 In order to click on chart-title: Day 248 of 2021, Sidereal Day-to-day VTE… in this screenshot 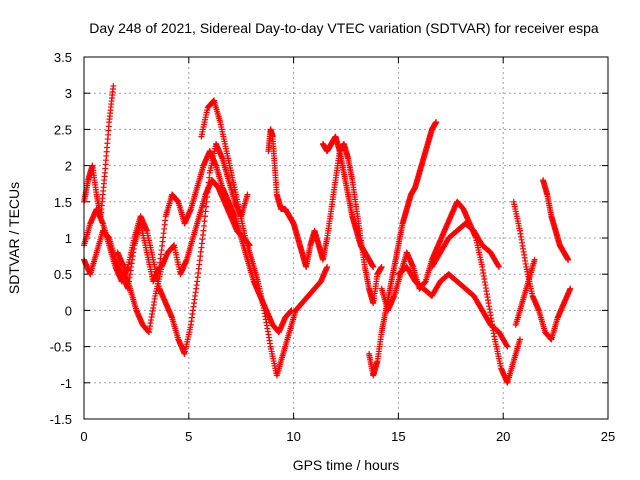, I will do `click(344, 28)`.